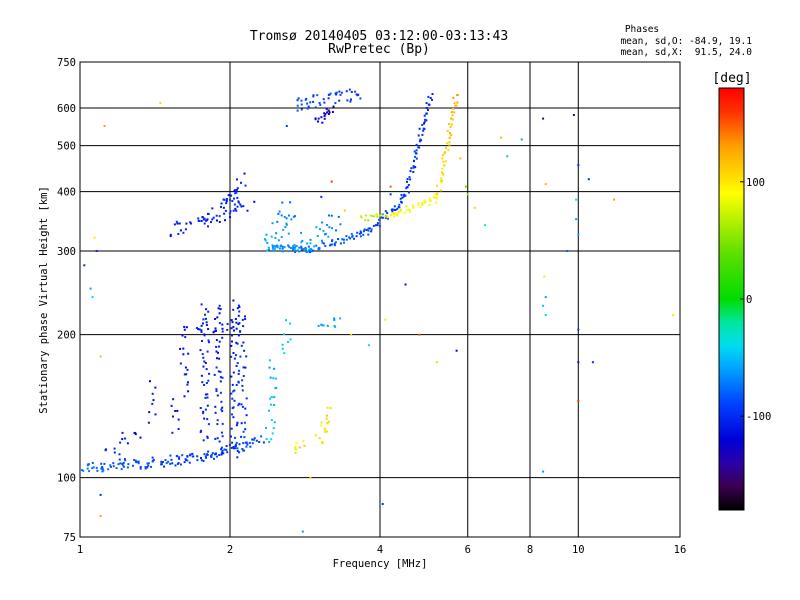 This screenshot has width=800, height=600. I want to click on chart-subtitle: RwPretec (Bp), so click(379, 49).